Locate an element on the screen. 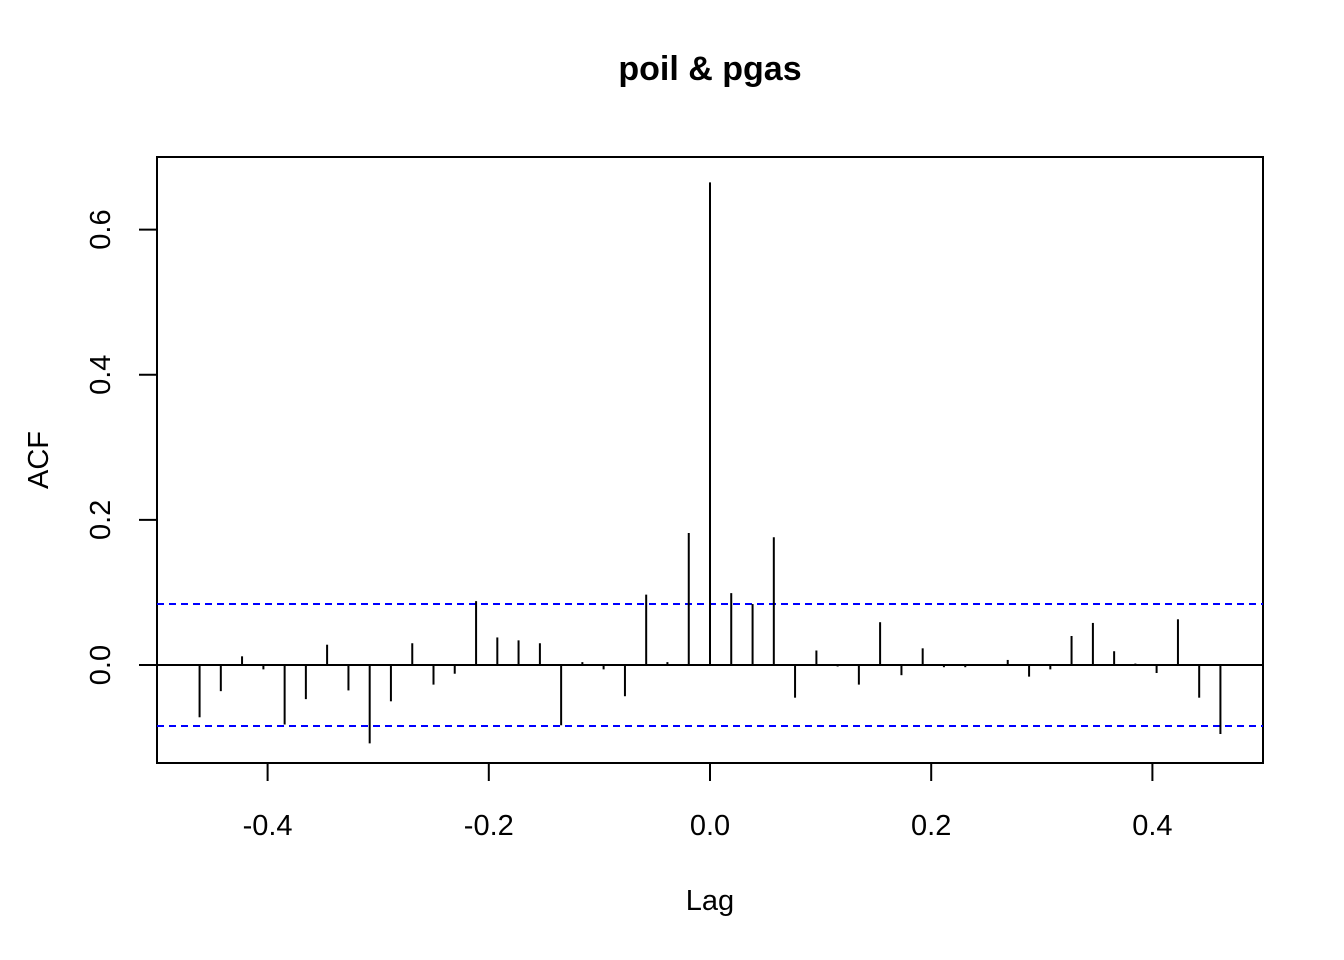  x-tick-label: 0.2 is located at coordinates (931, 826).